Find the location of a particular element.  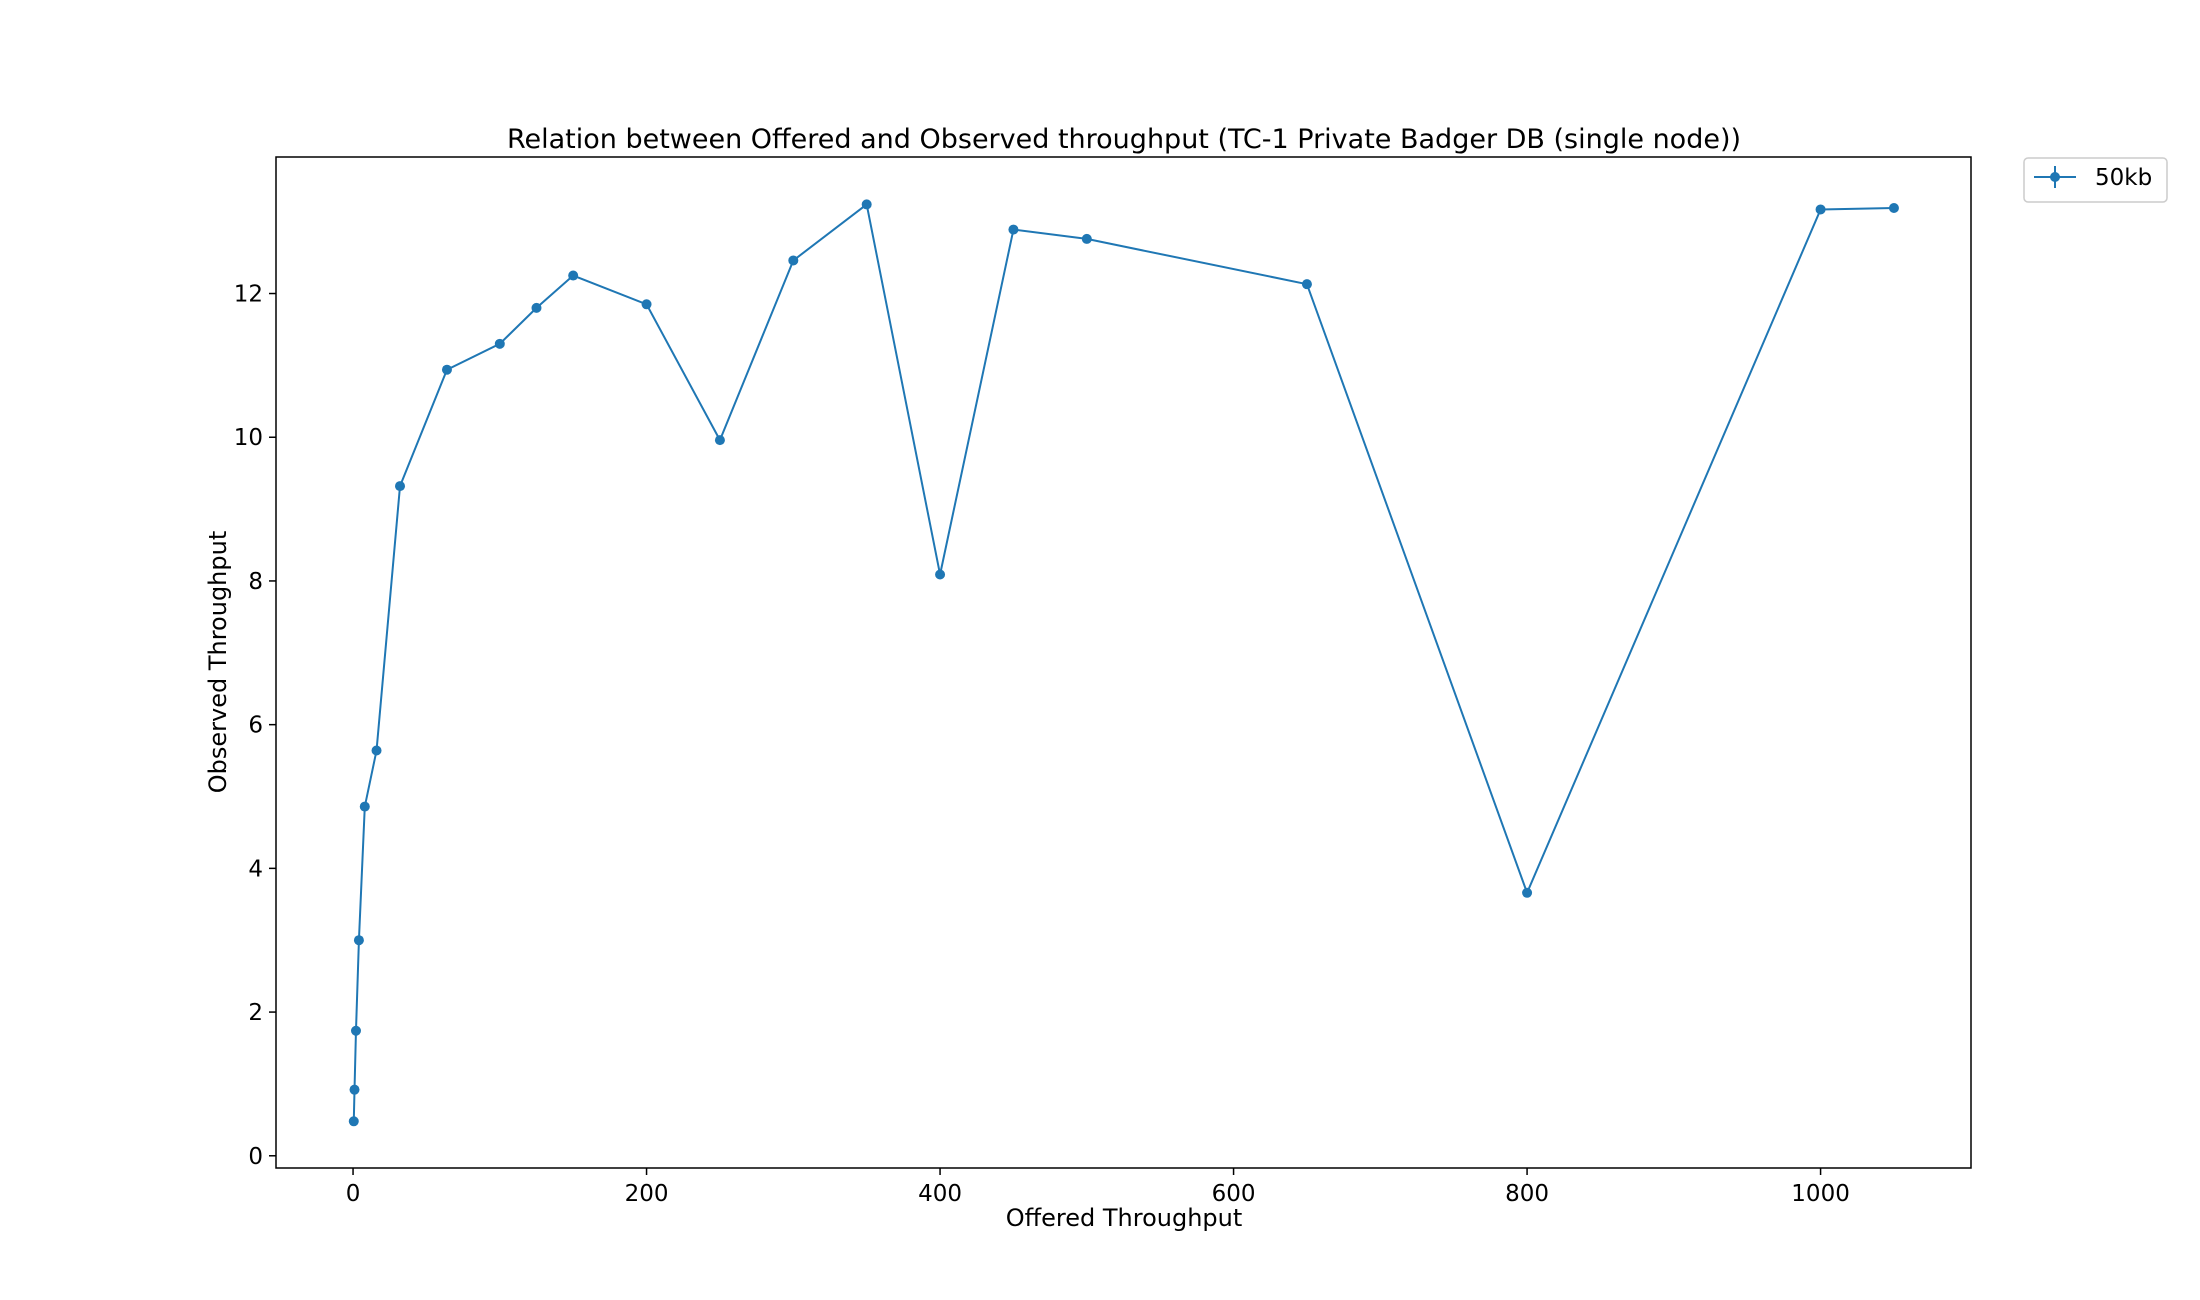

y-tick-label: 2 is located at coordinates (255, 1013).